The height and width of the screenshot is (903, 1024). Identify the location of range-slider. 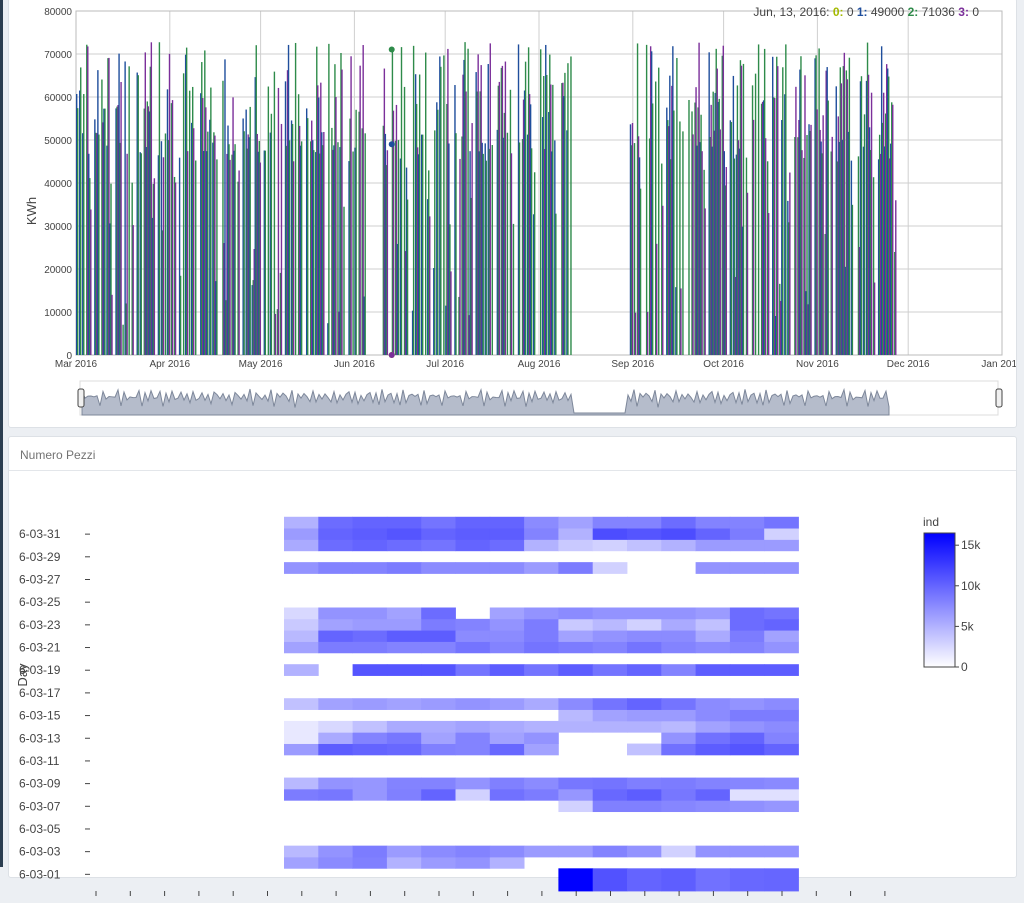
(540, 398).